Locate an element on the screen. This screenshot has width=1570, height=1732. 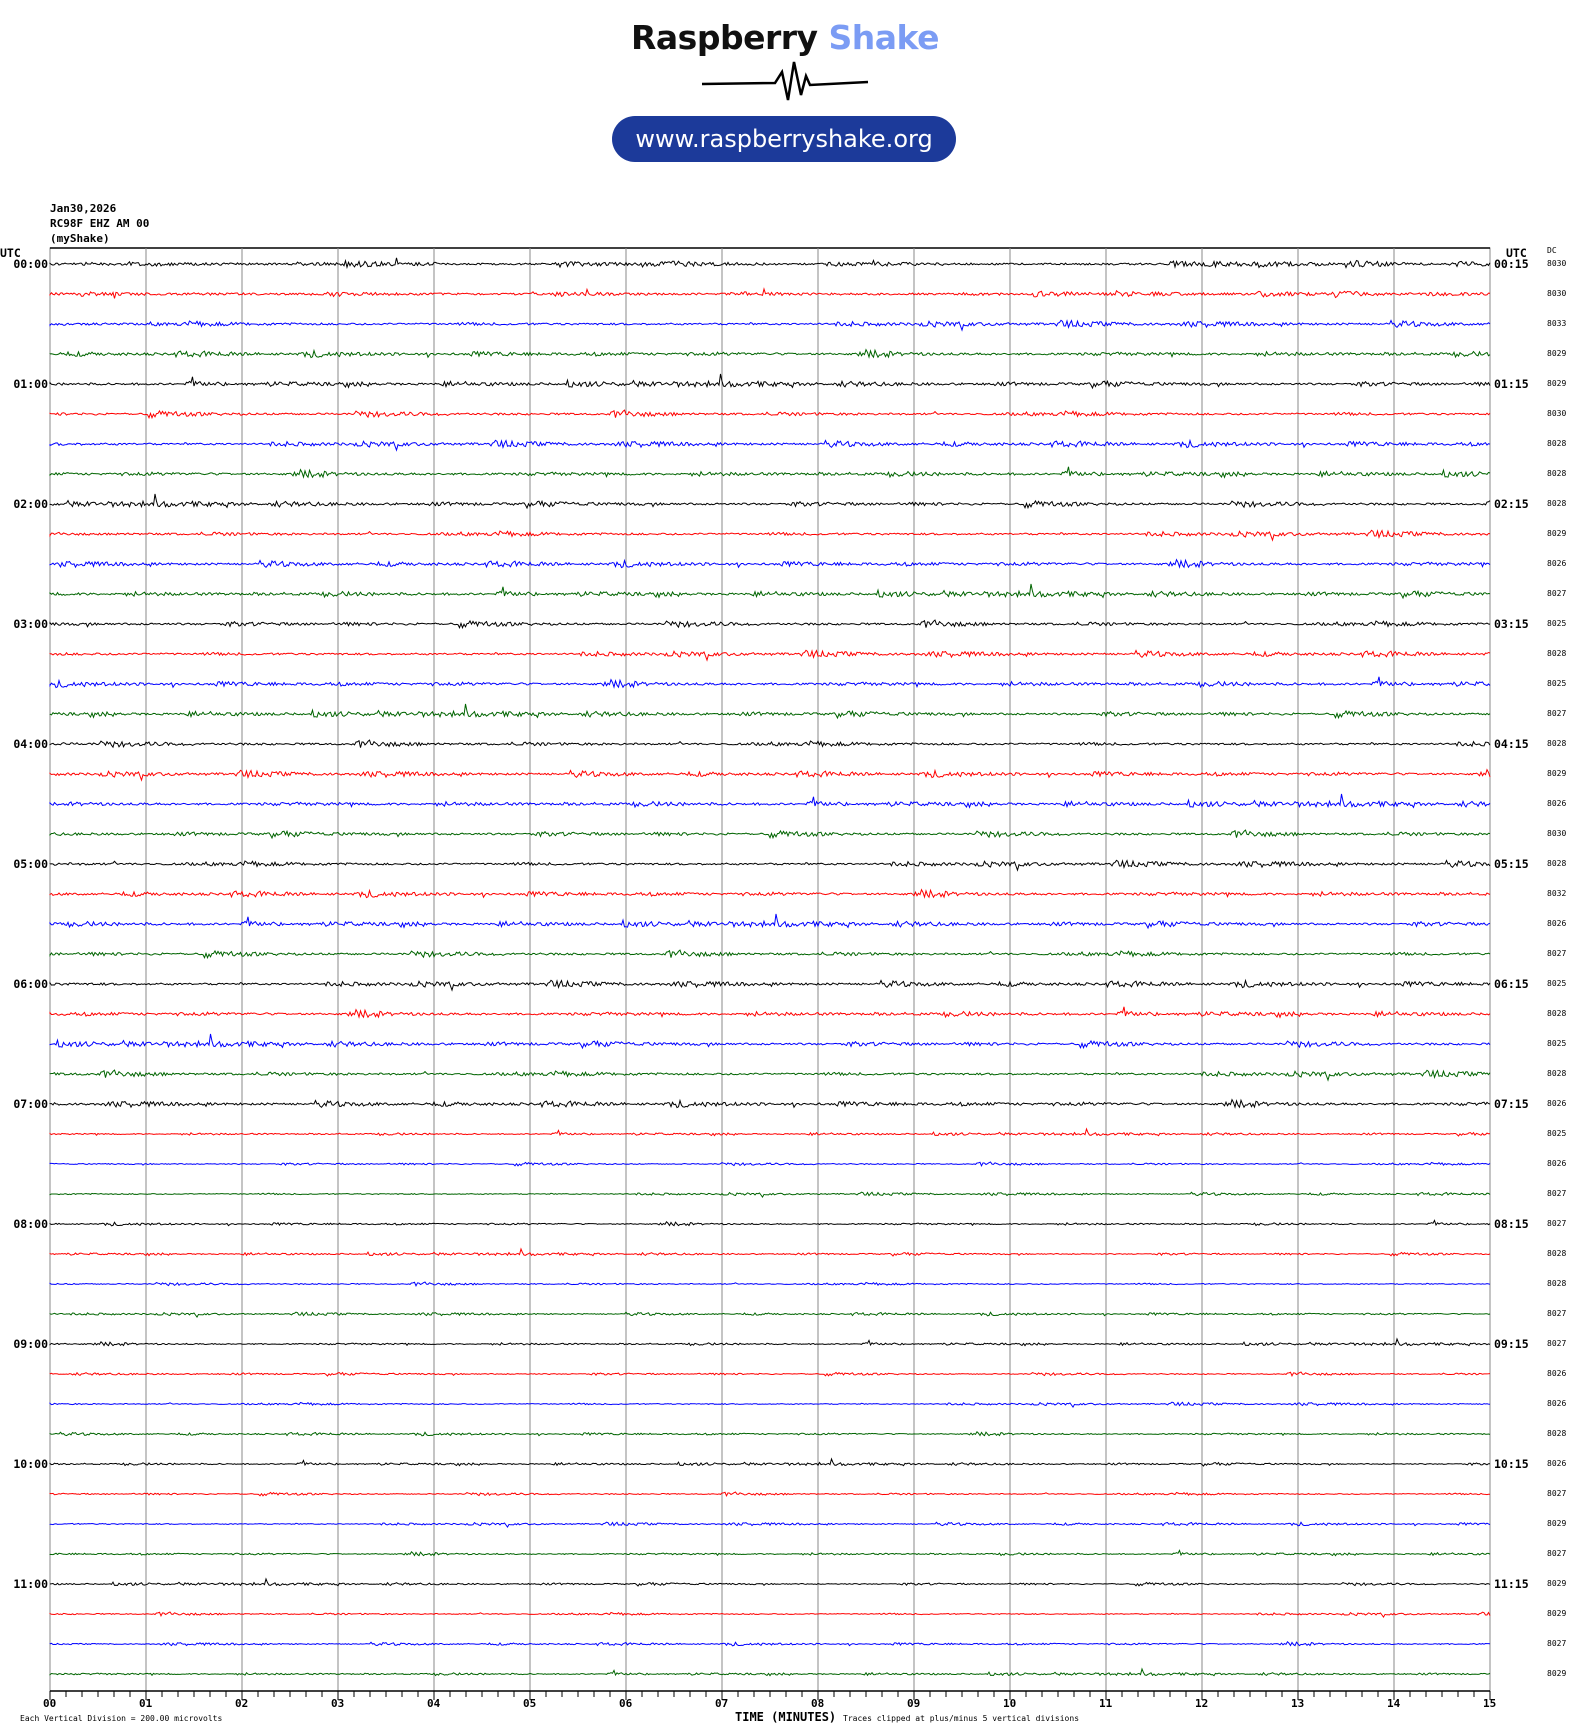
left-hour-label: 10:00 is located at coordinates (30, 1464).